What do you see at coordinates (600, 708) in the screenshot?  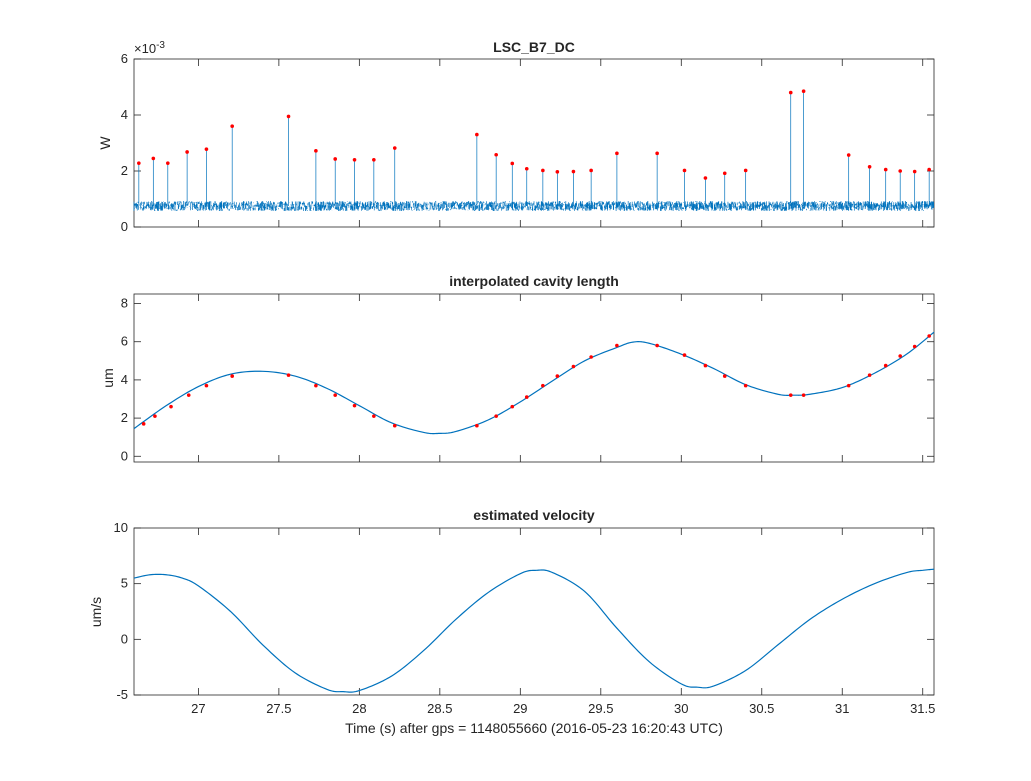 I see `xtick-label: 29.5` at bounding box center [600, 708].